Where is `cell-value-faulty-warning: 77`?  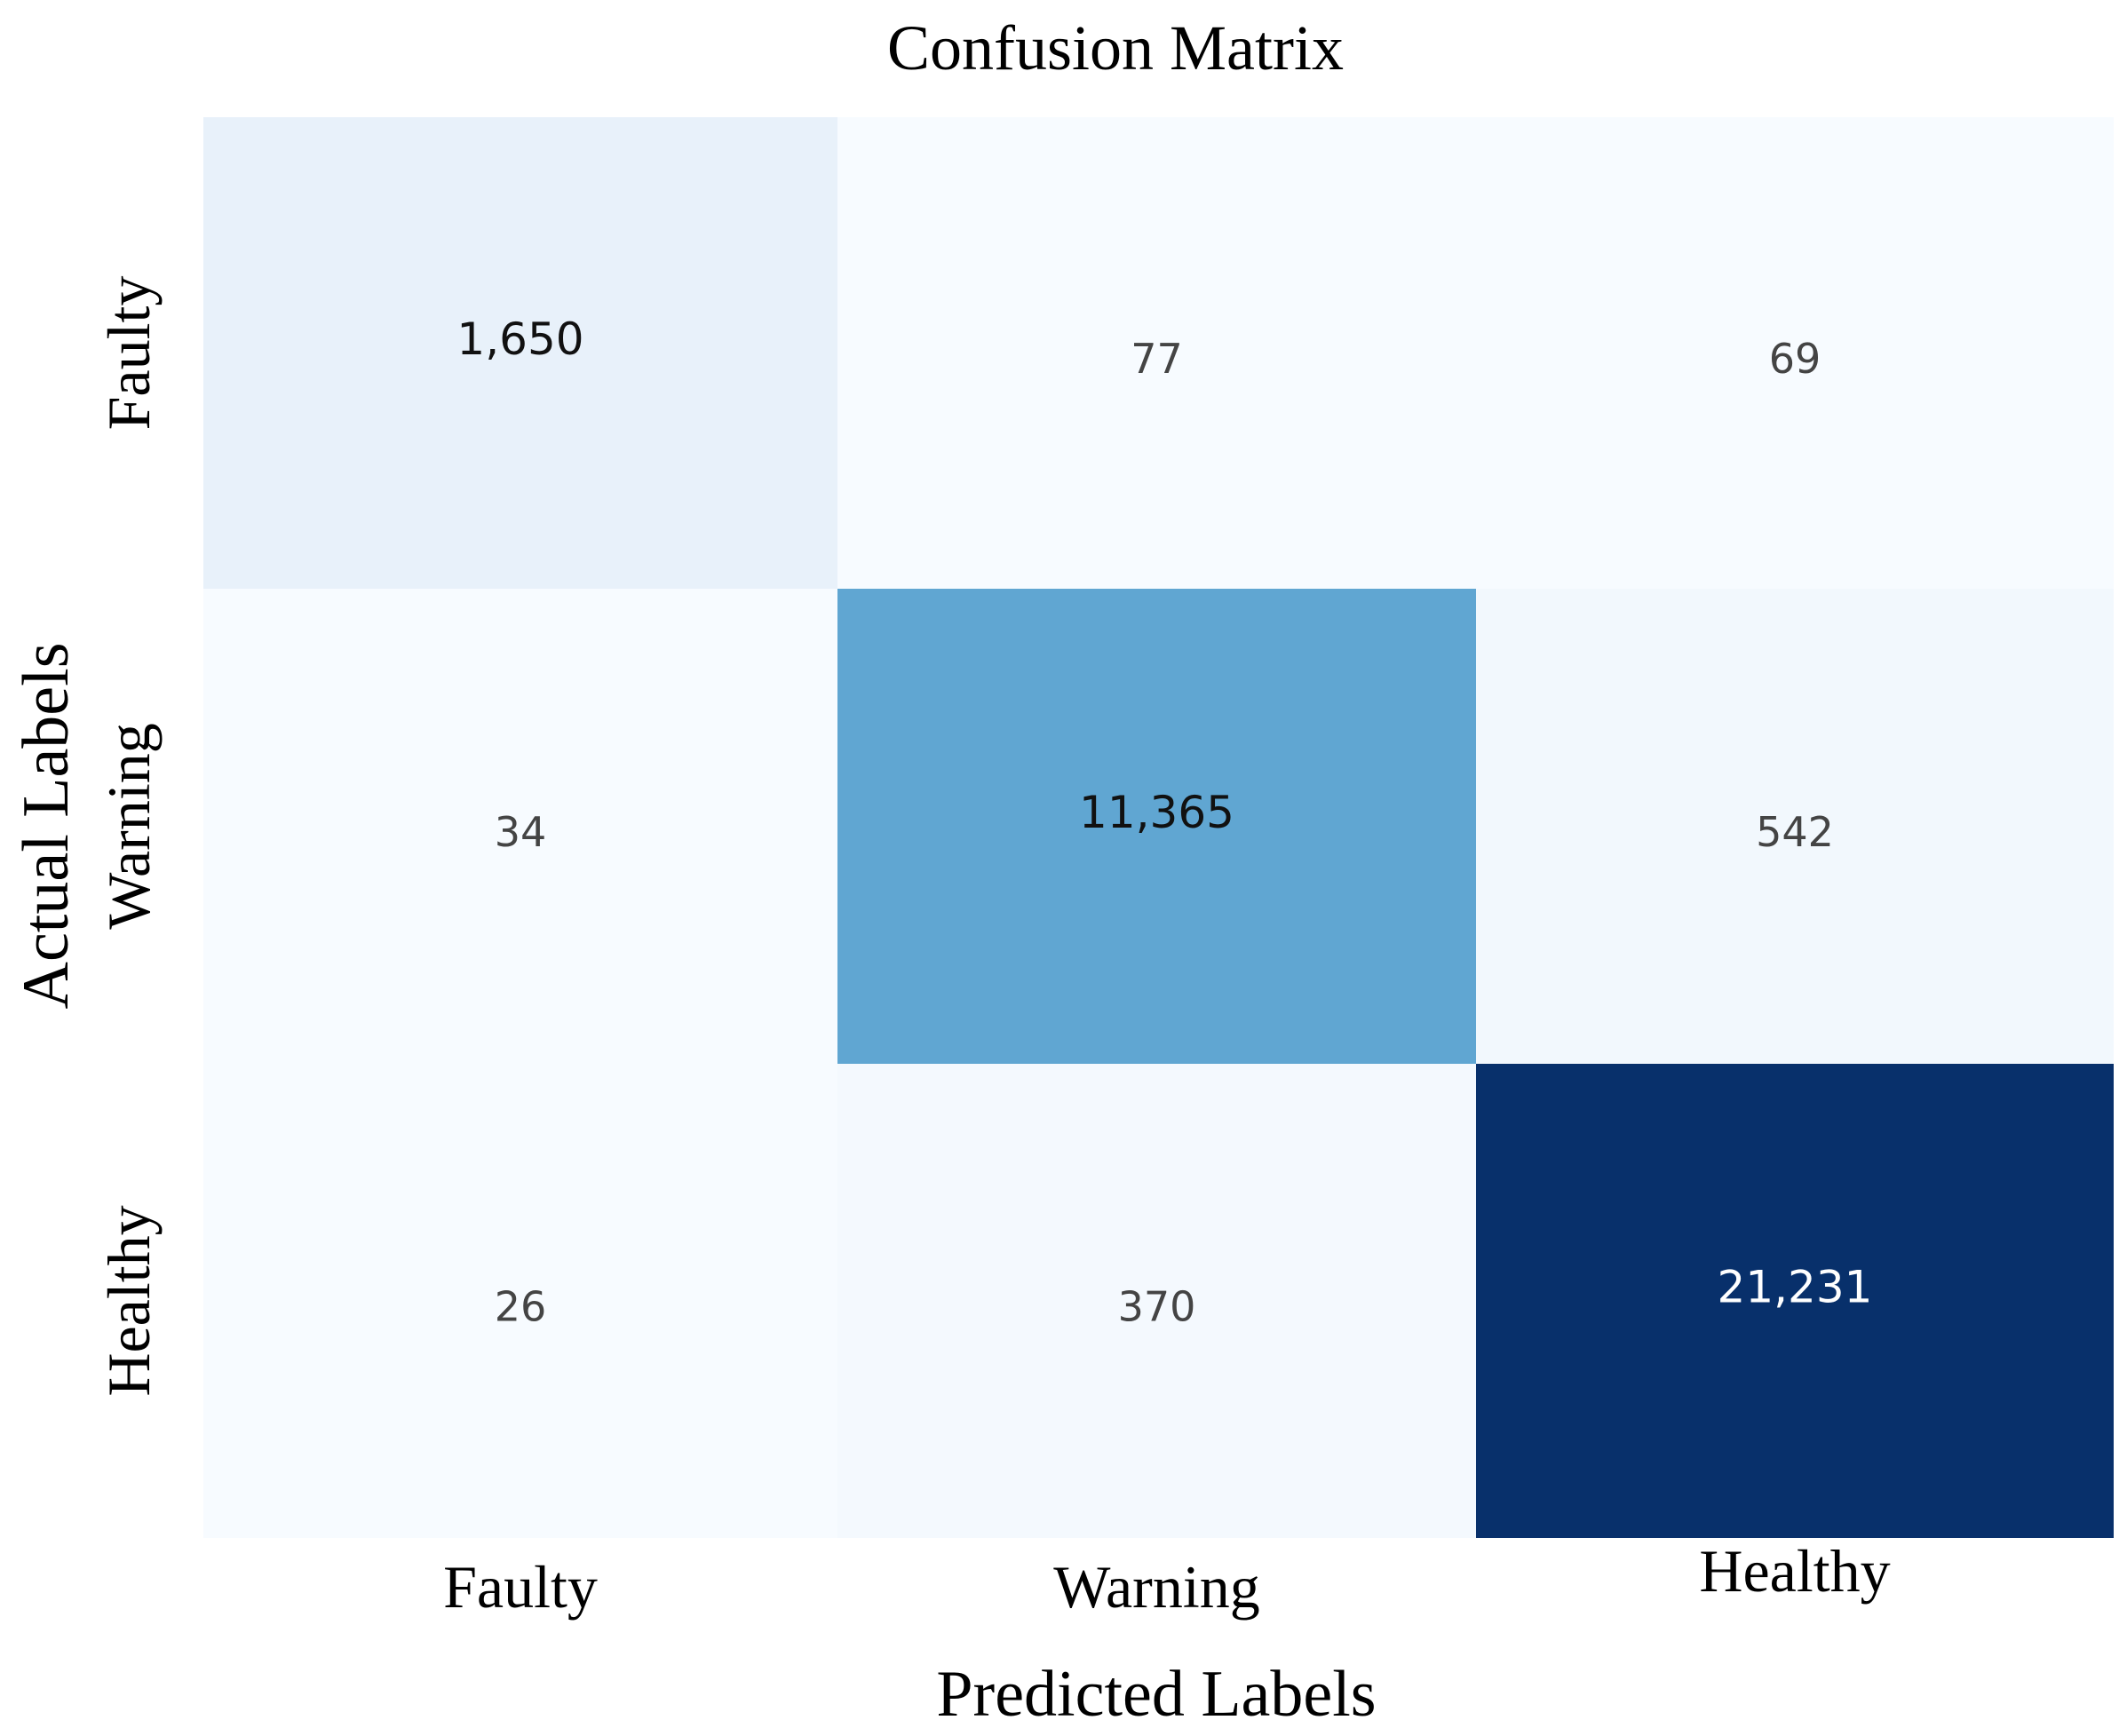 cell-value-faulty-warning: 77 is located at coordinates (1157, 359).